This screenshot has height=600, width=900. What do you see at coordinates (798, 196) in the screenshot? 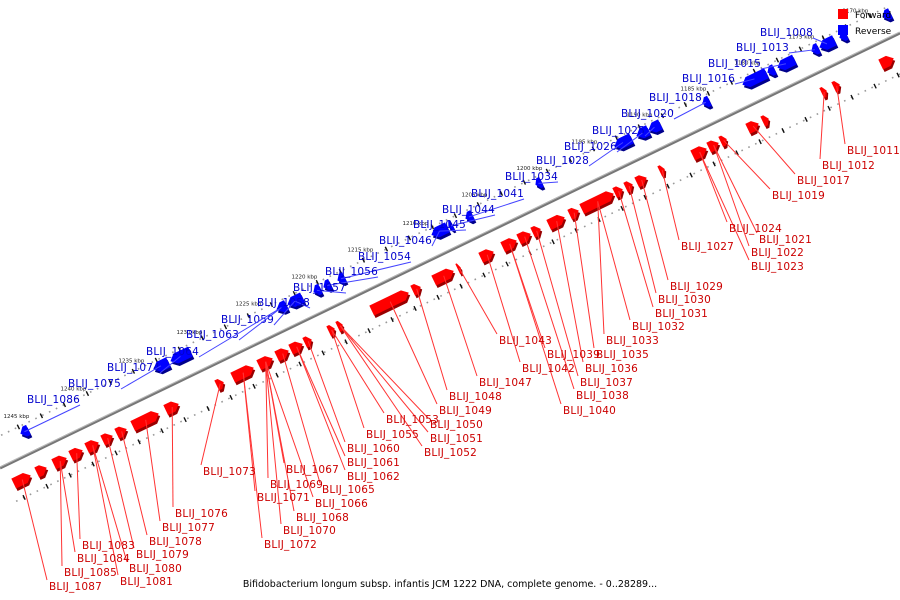
I see `gene-label-text: BLIJ_1019` at bounding box center [798, 196].